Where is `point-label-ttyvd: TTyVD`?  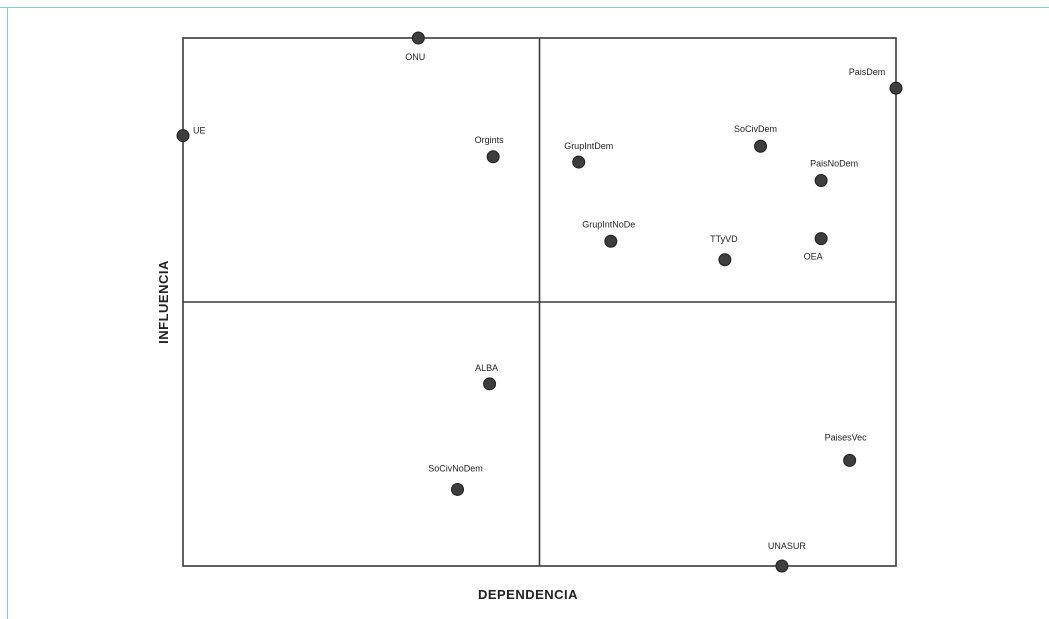 point-label-ttyvd: TTyVD is located at coordinates (724, 239).